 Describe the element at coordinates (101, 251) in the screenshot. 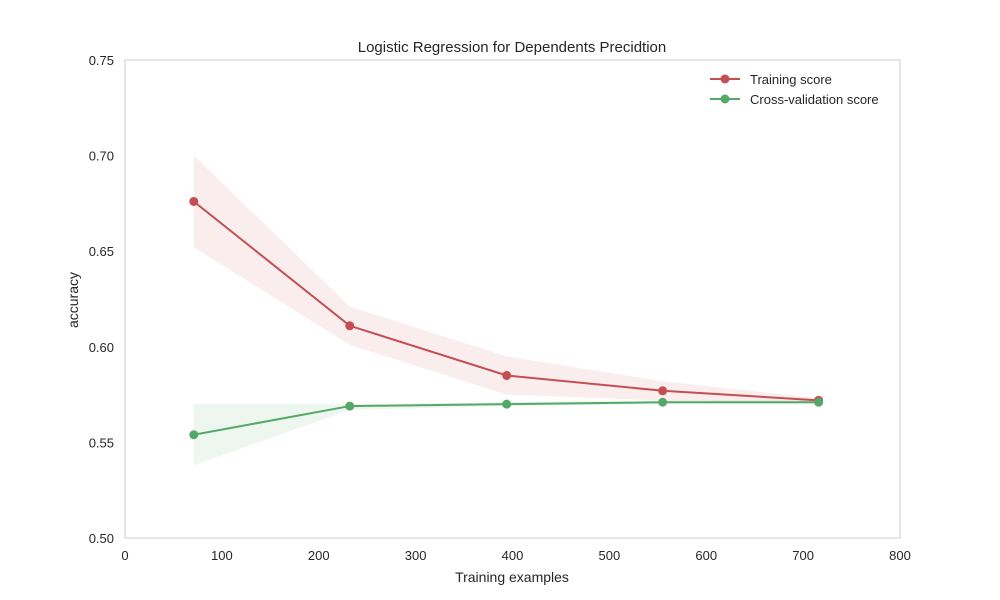

I see `y-tick-label: 0.65` at that location.